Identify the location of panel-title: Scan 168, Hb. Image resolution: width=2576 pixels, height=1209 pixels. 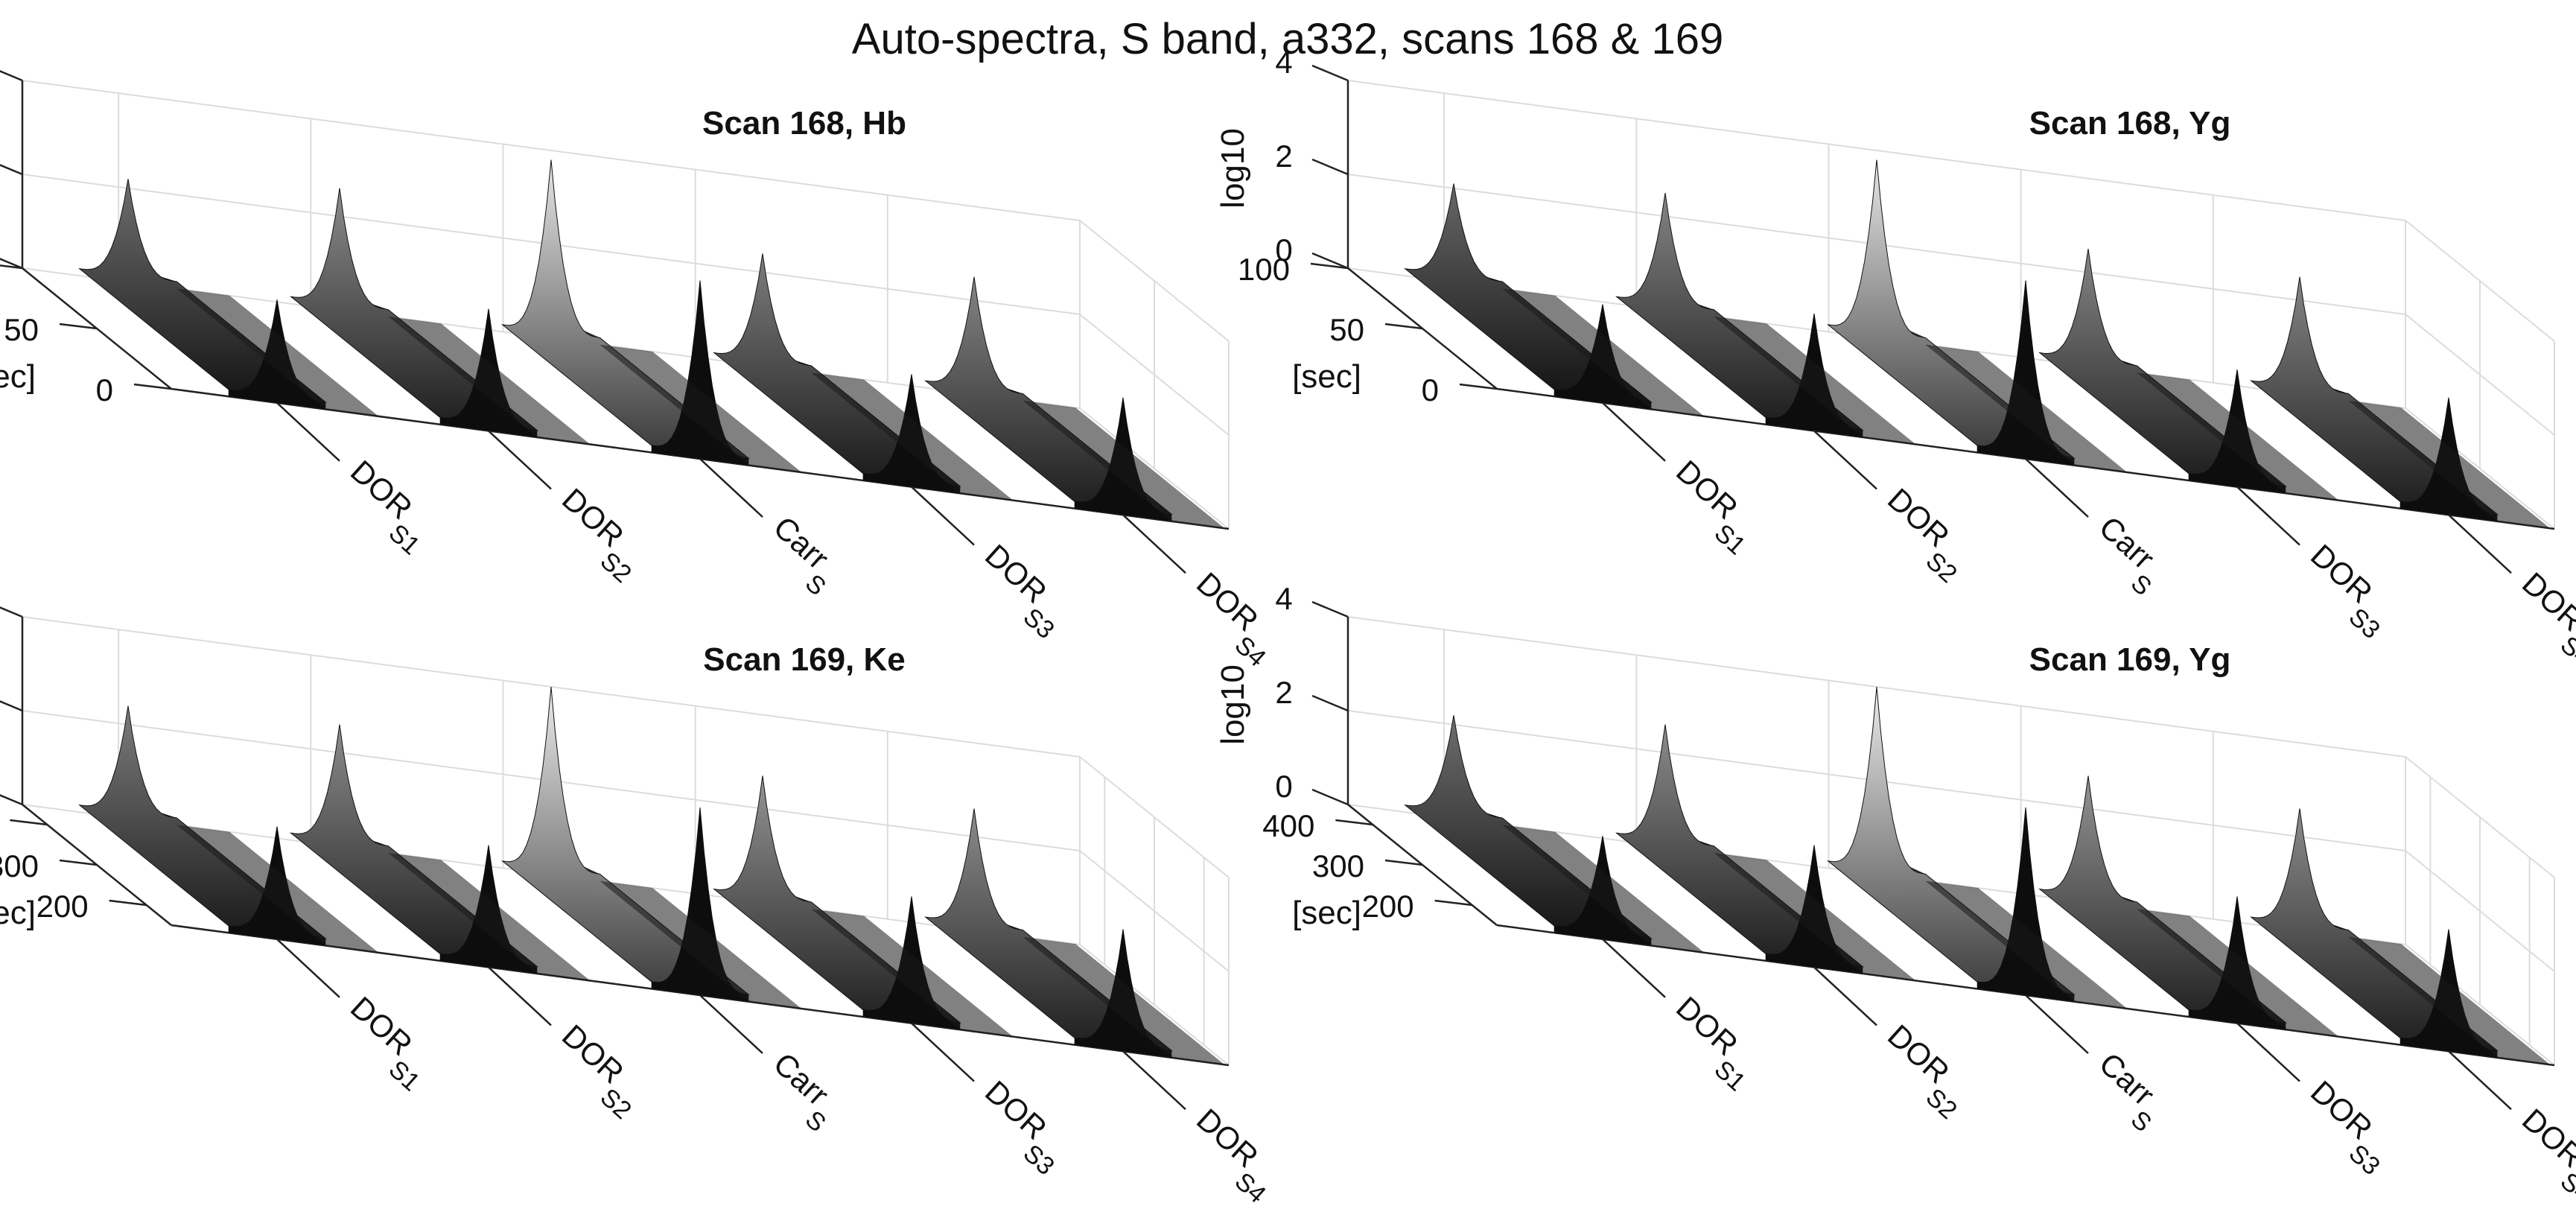
(804, 123).